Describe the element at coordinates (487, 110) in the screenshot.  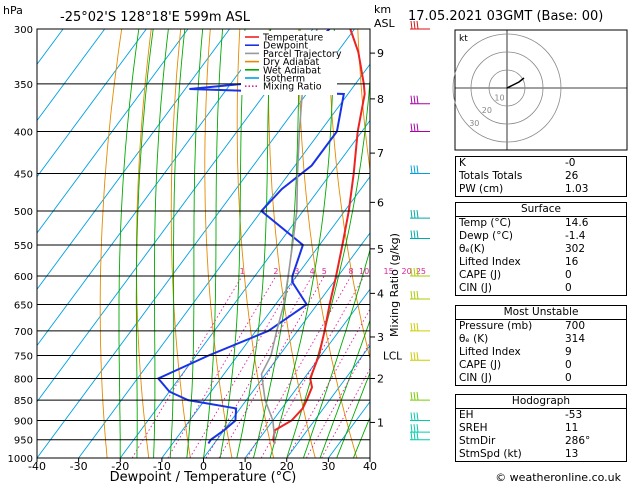
I see `hodograph-ring-label: 20` at that location.